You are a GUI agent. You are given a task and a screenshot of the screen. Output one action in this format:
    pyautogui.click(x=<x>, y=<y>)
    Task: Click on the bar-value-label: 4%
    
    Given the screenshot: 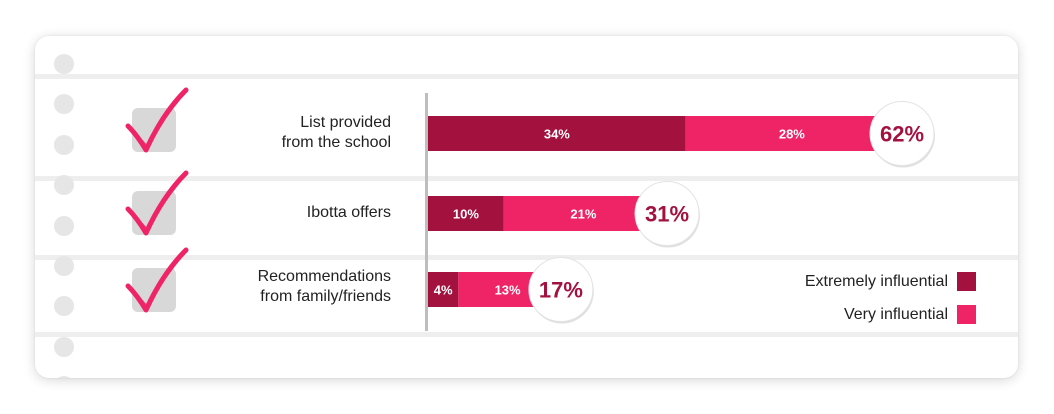 What is the action you would take?
    pyautogui.click(x=443, y=290)
    